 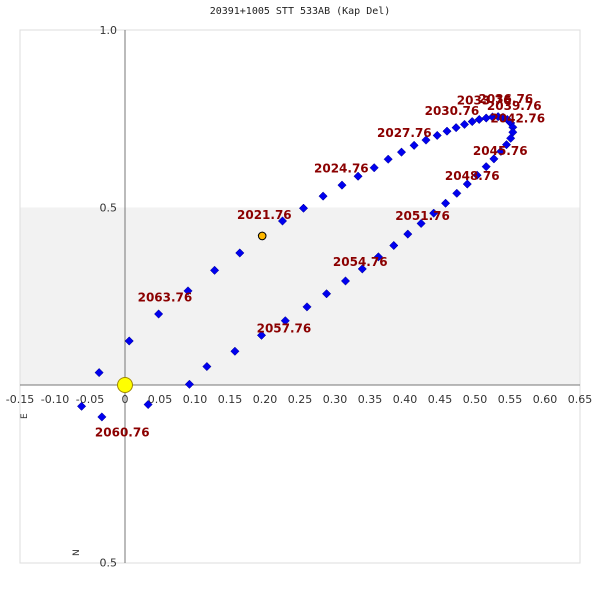 I want to click on x-tick-label: 0.35, so click(x=370, y=399).